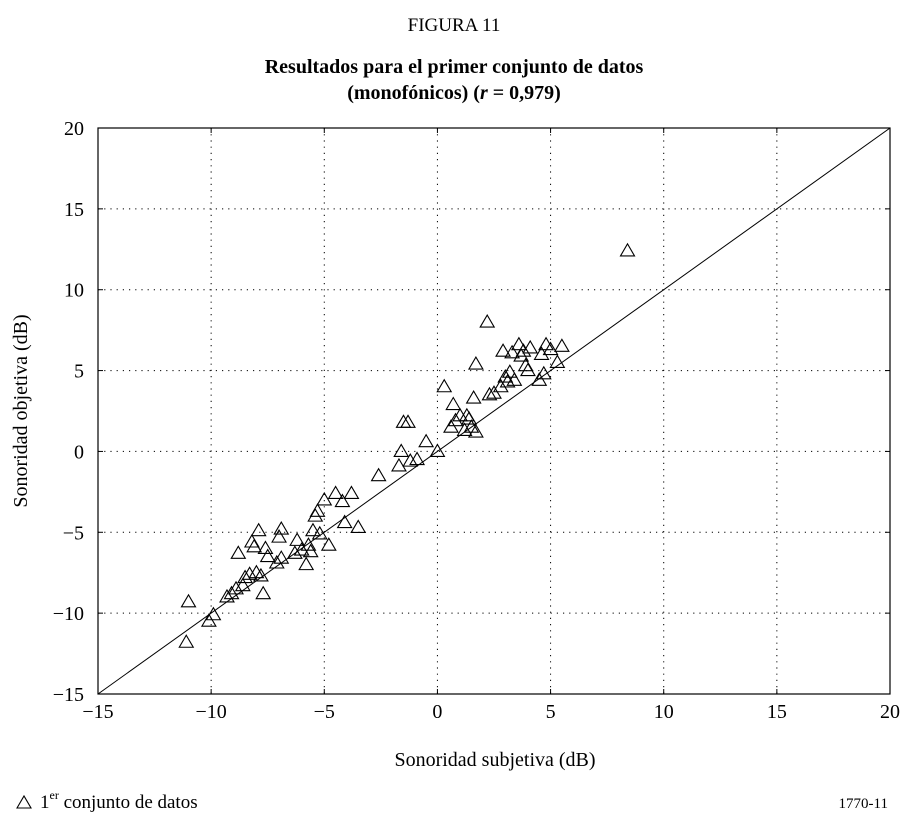  I want to click on chart-title-line2: (monofónicos) (r = 0,979), so click(454, 93).